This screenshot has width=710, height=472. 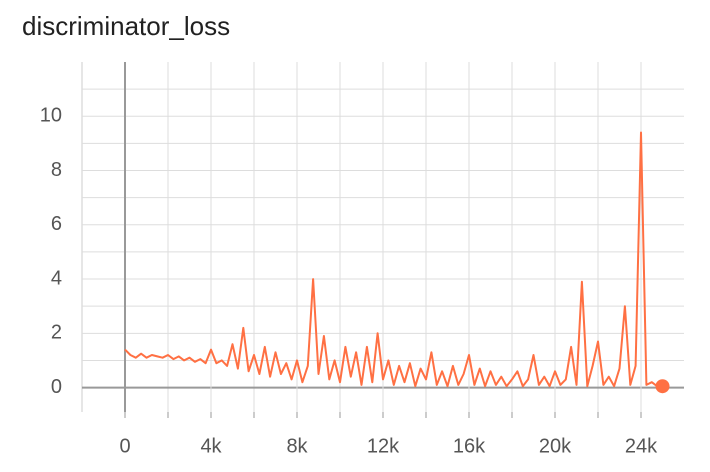 I want to click on y-tick-label: 2, so click(x=56, y=333).